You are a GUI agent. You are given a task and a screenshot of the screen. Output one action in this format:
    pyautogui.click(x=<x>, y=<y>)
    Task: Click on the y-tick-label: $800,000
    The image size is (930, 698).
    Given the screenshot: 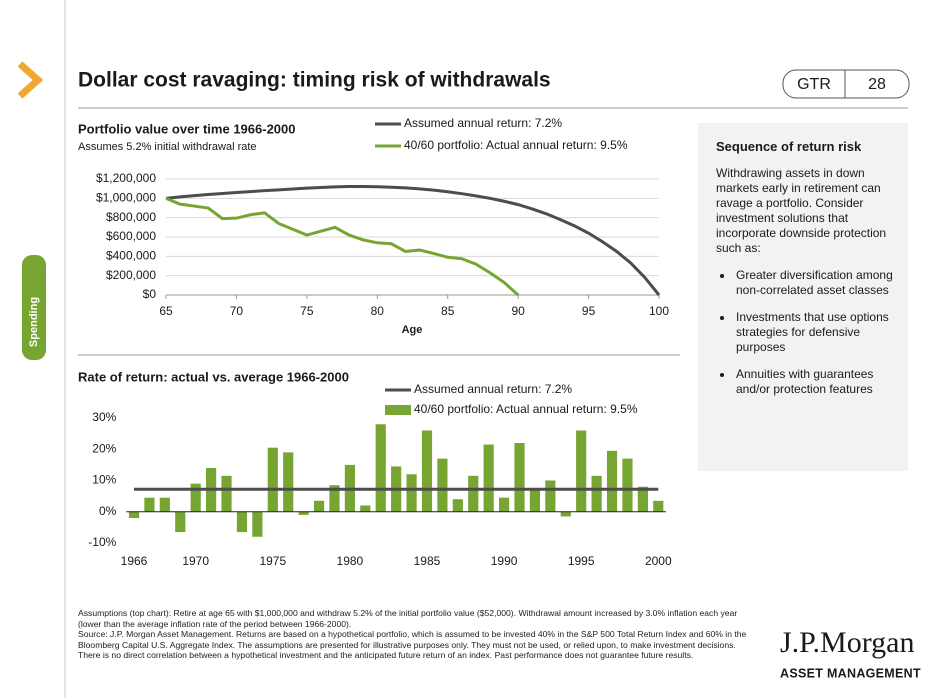 What is the action you would take?
    pyautogui.click(x=131, y=217)
    